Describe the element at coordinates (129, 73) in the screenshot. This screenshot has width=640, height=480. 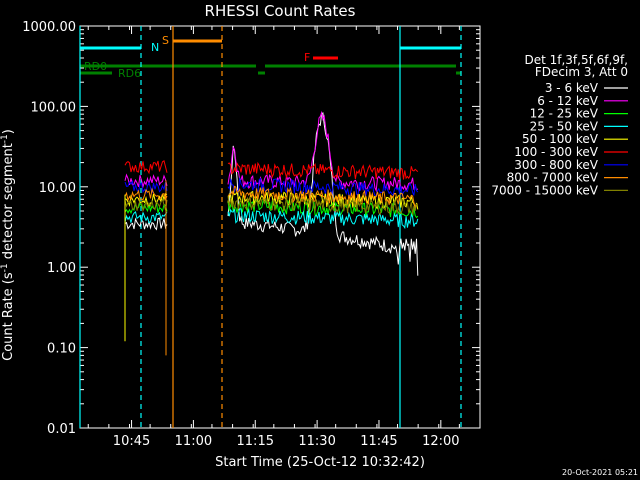
I see `flag-label-rd6: RD6` at that location.